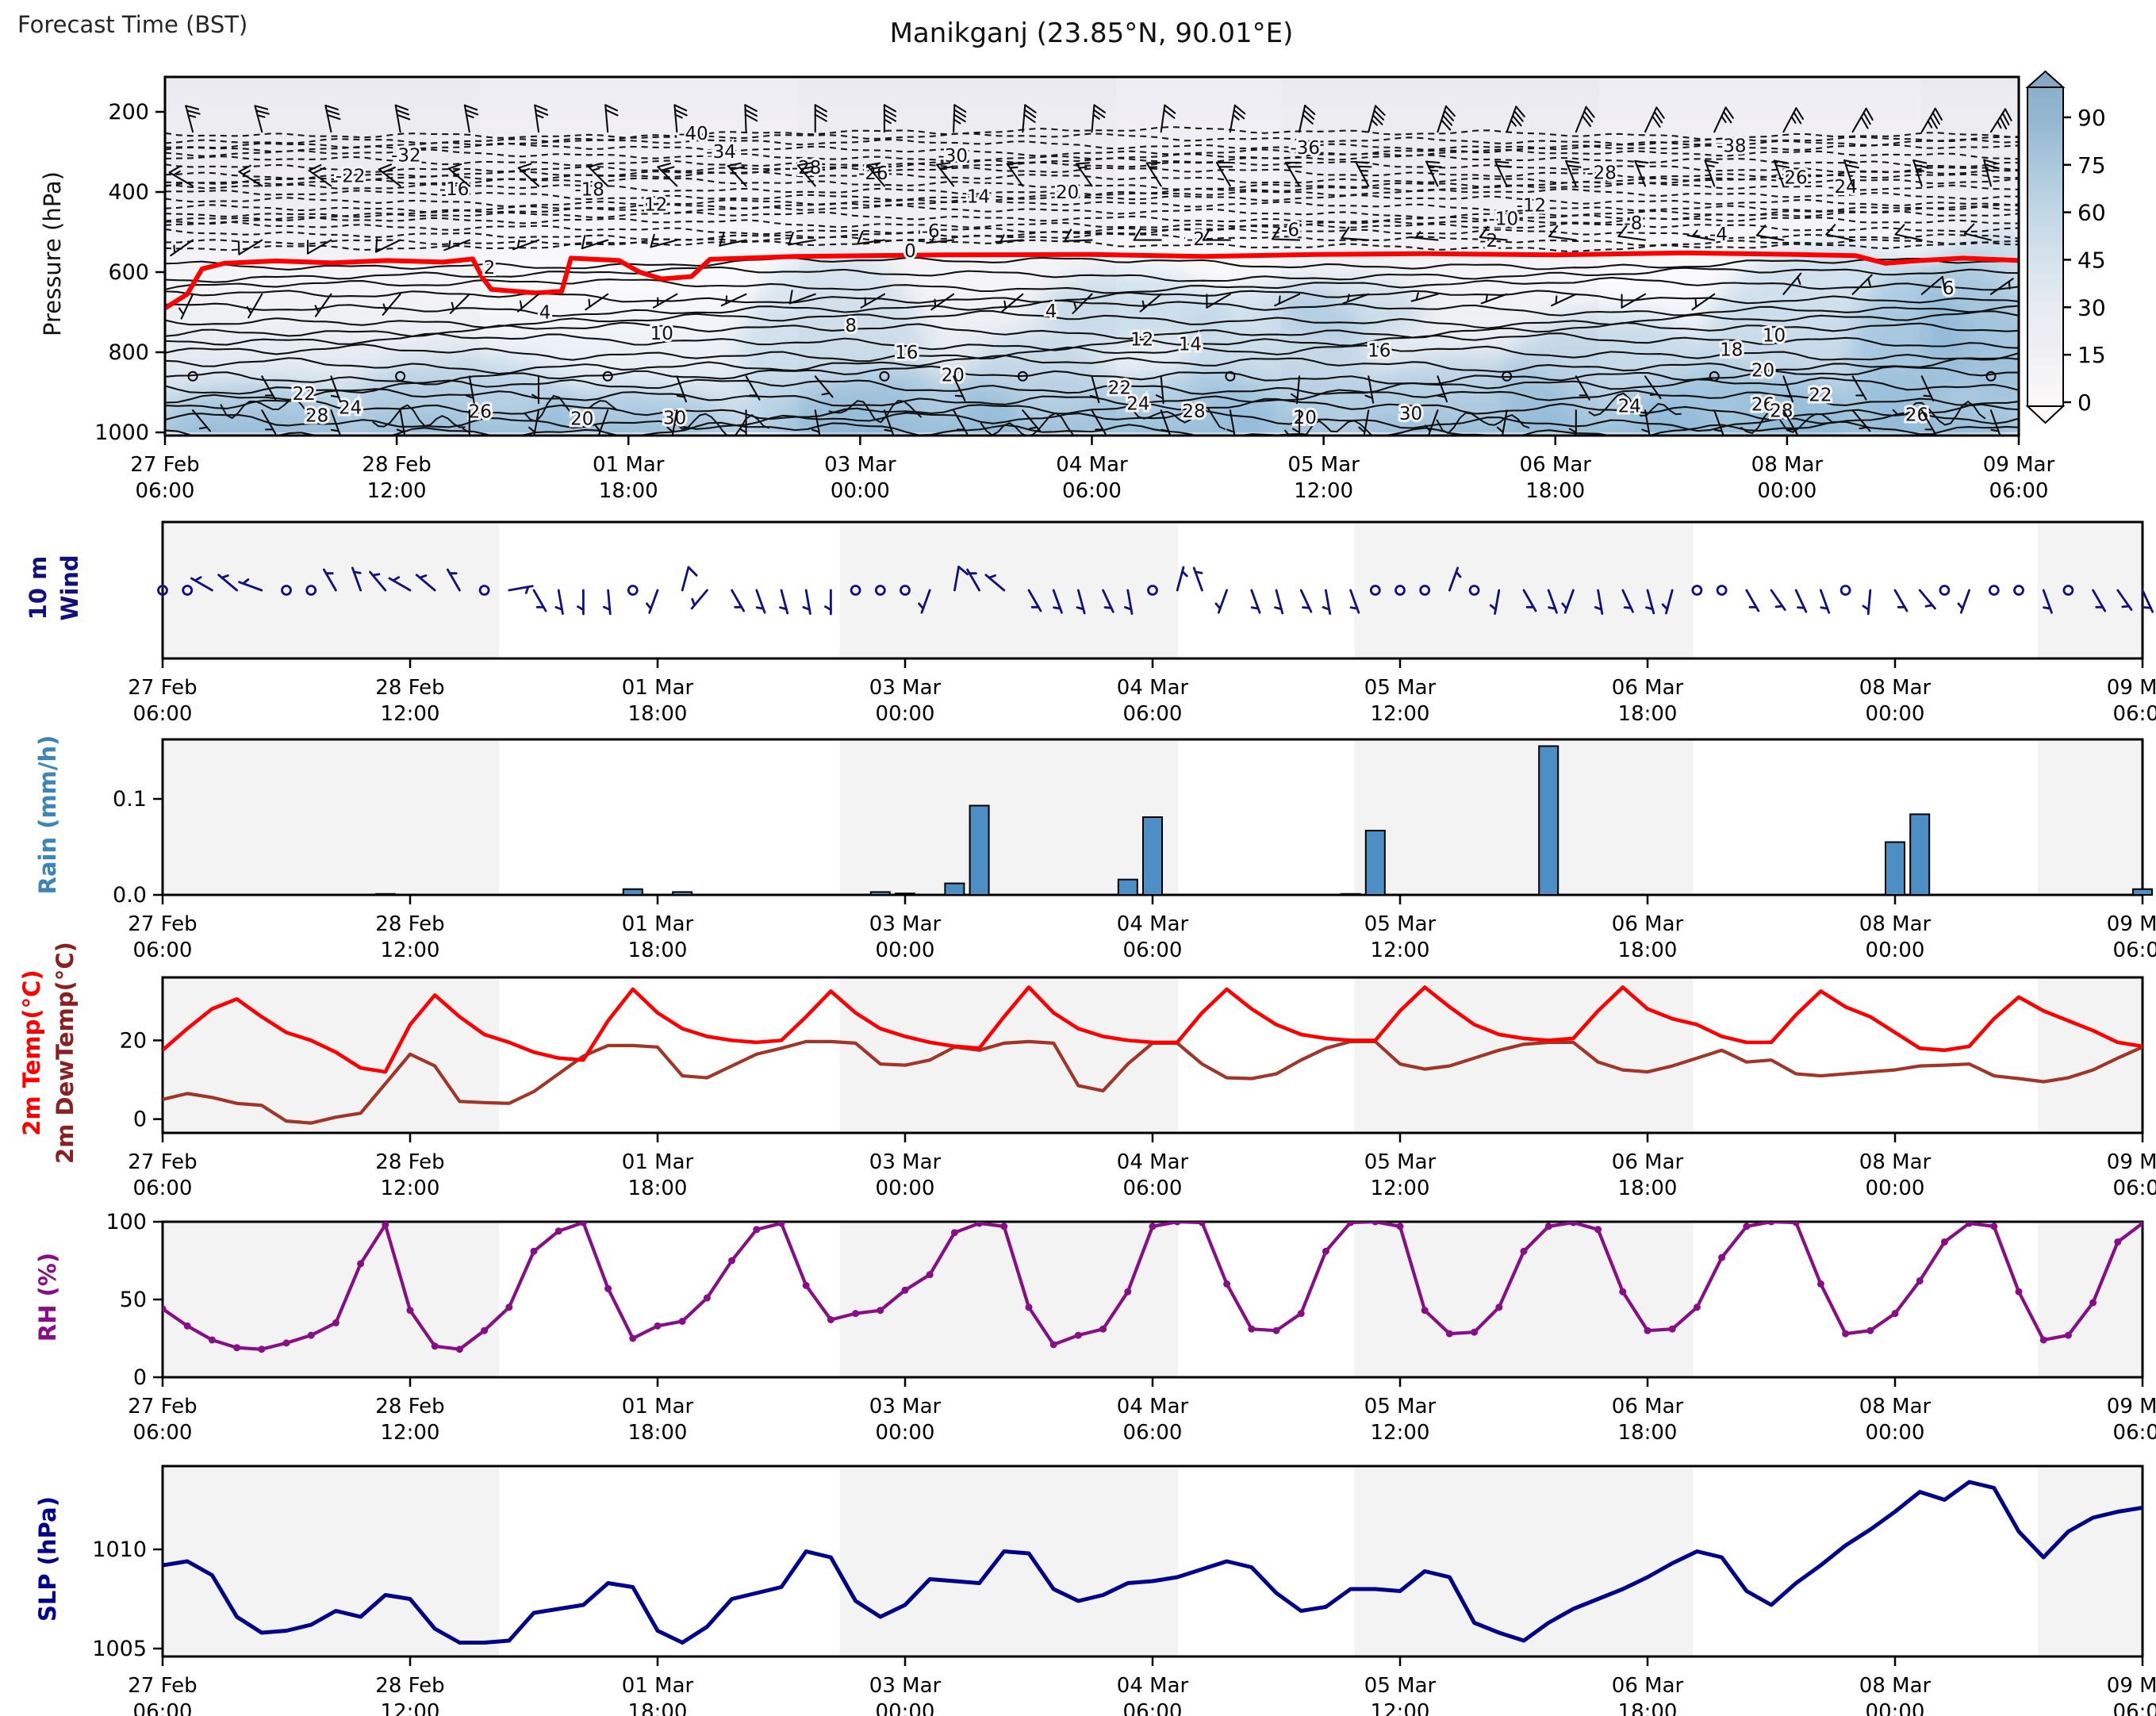  What do you see at coordinates (128, 112) in the screenshot?
I see `svg-text: 200` at bounding box center [128, 112].